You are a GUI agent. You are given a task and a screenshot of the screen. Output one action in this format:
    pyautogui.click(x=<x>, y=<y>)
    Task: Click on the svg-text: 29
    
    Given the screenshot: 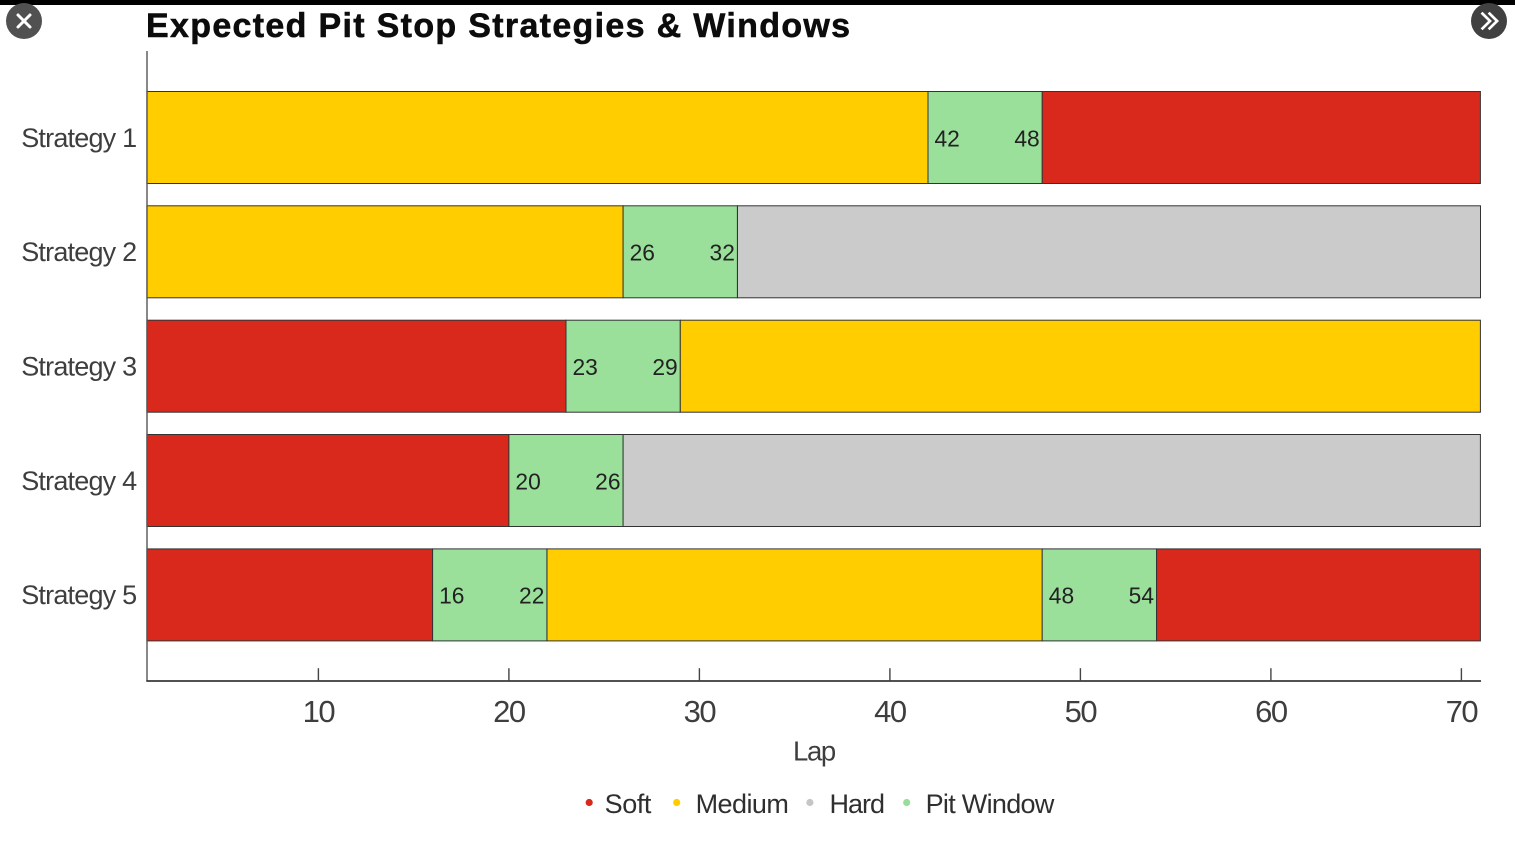 What is the action you would take?
    pyautogui.click(x=664, y=367)
    